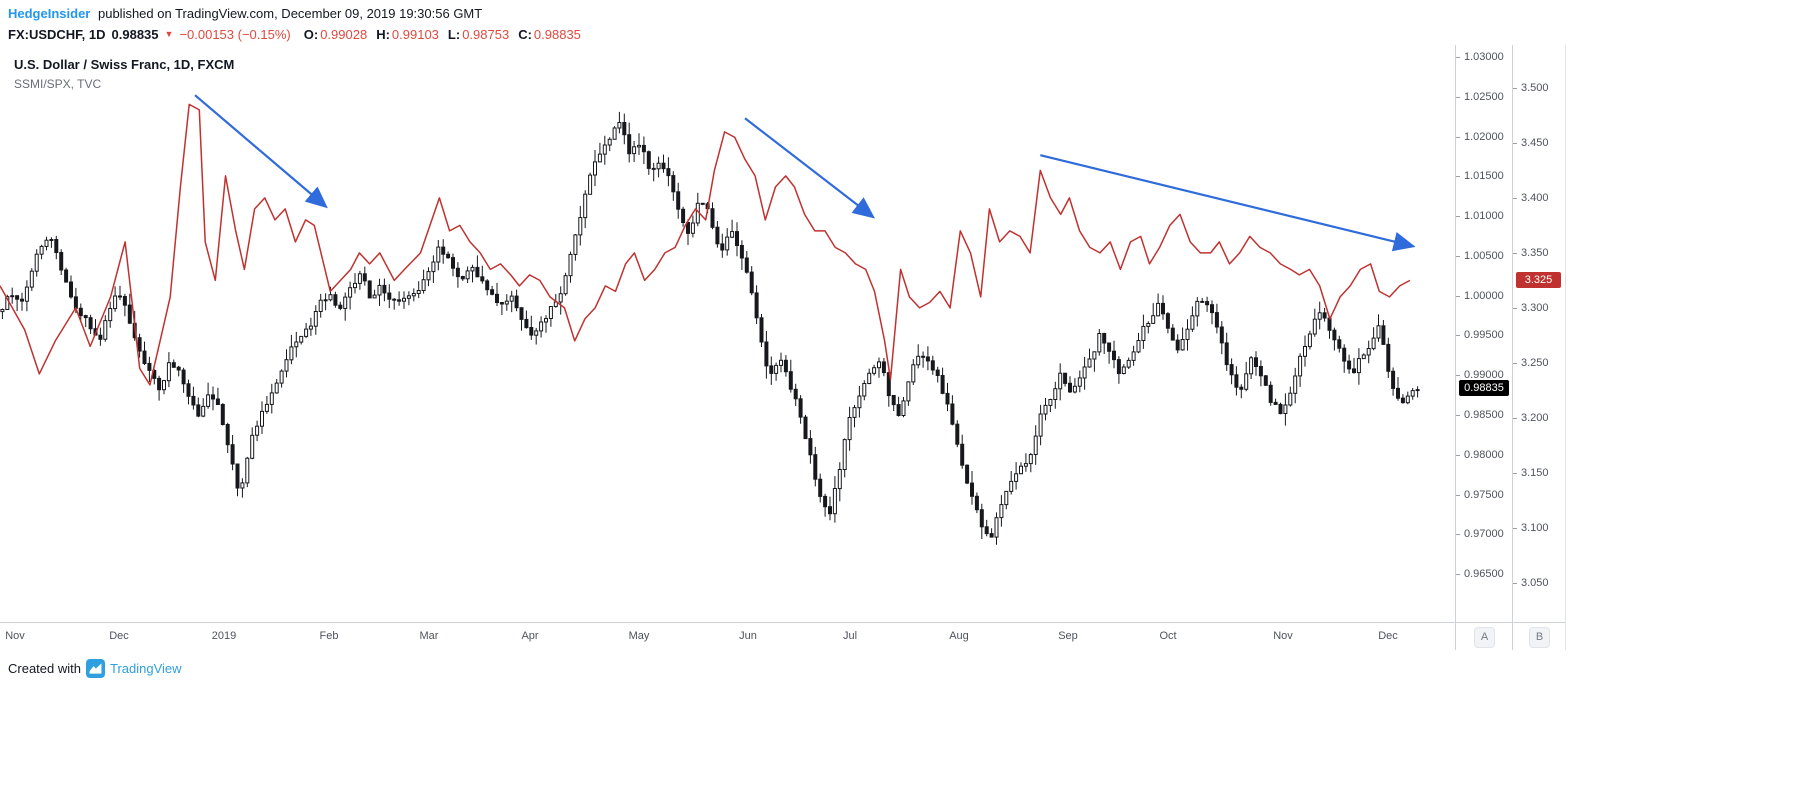 Image resolution: width=1804 pixels, height=794 pixels. What do you see at coordinates (1531, 473) in the screenshot?
I see `ratio-tick-label: 3.150` at bounding box center [1531, 473].